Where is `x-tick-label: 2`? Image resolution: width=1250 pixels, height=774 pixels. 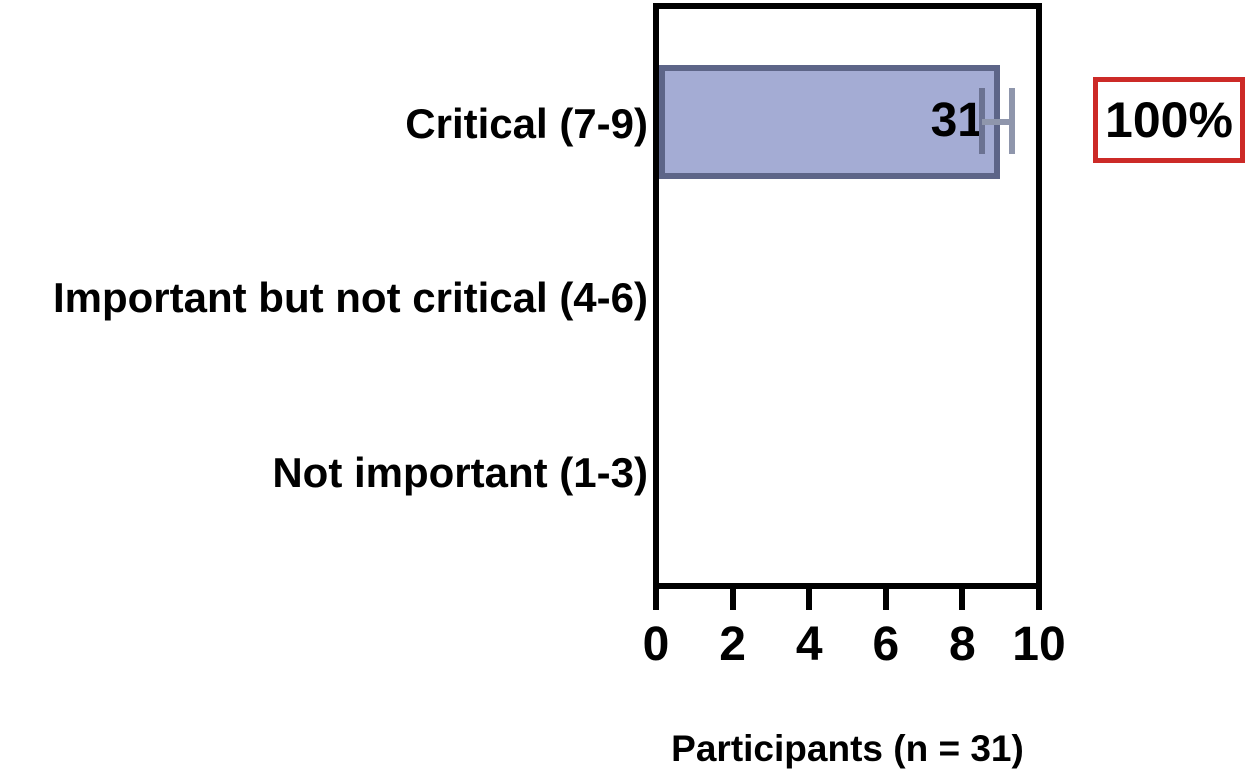 x-tick-label: 2 is located at coordinates (732, 644).